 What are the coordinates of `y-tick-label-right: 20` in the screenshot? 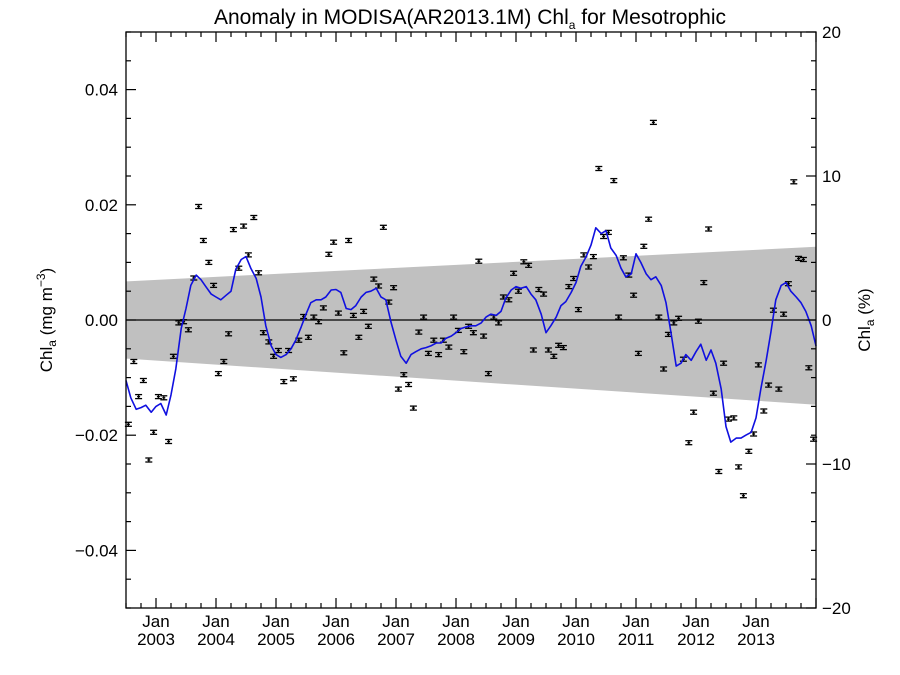 It's located at (831, 32).